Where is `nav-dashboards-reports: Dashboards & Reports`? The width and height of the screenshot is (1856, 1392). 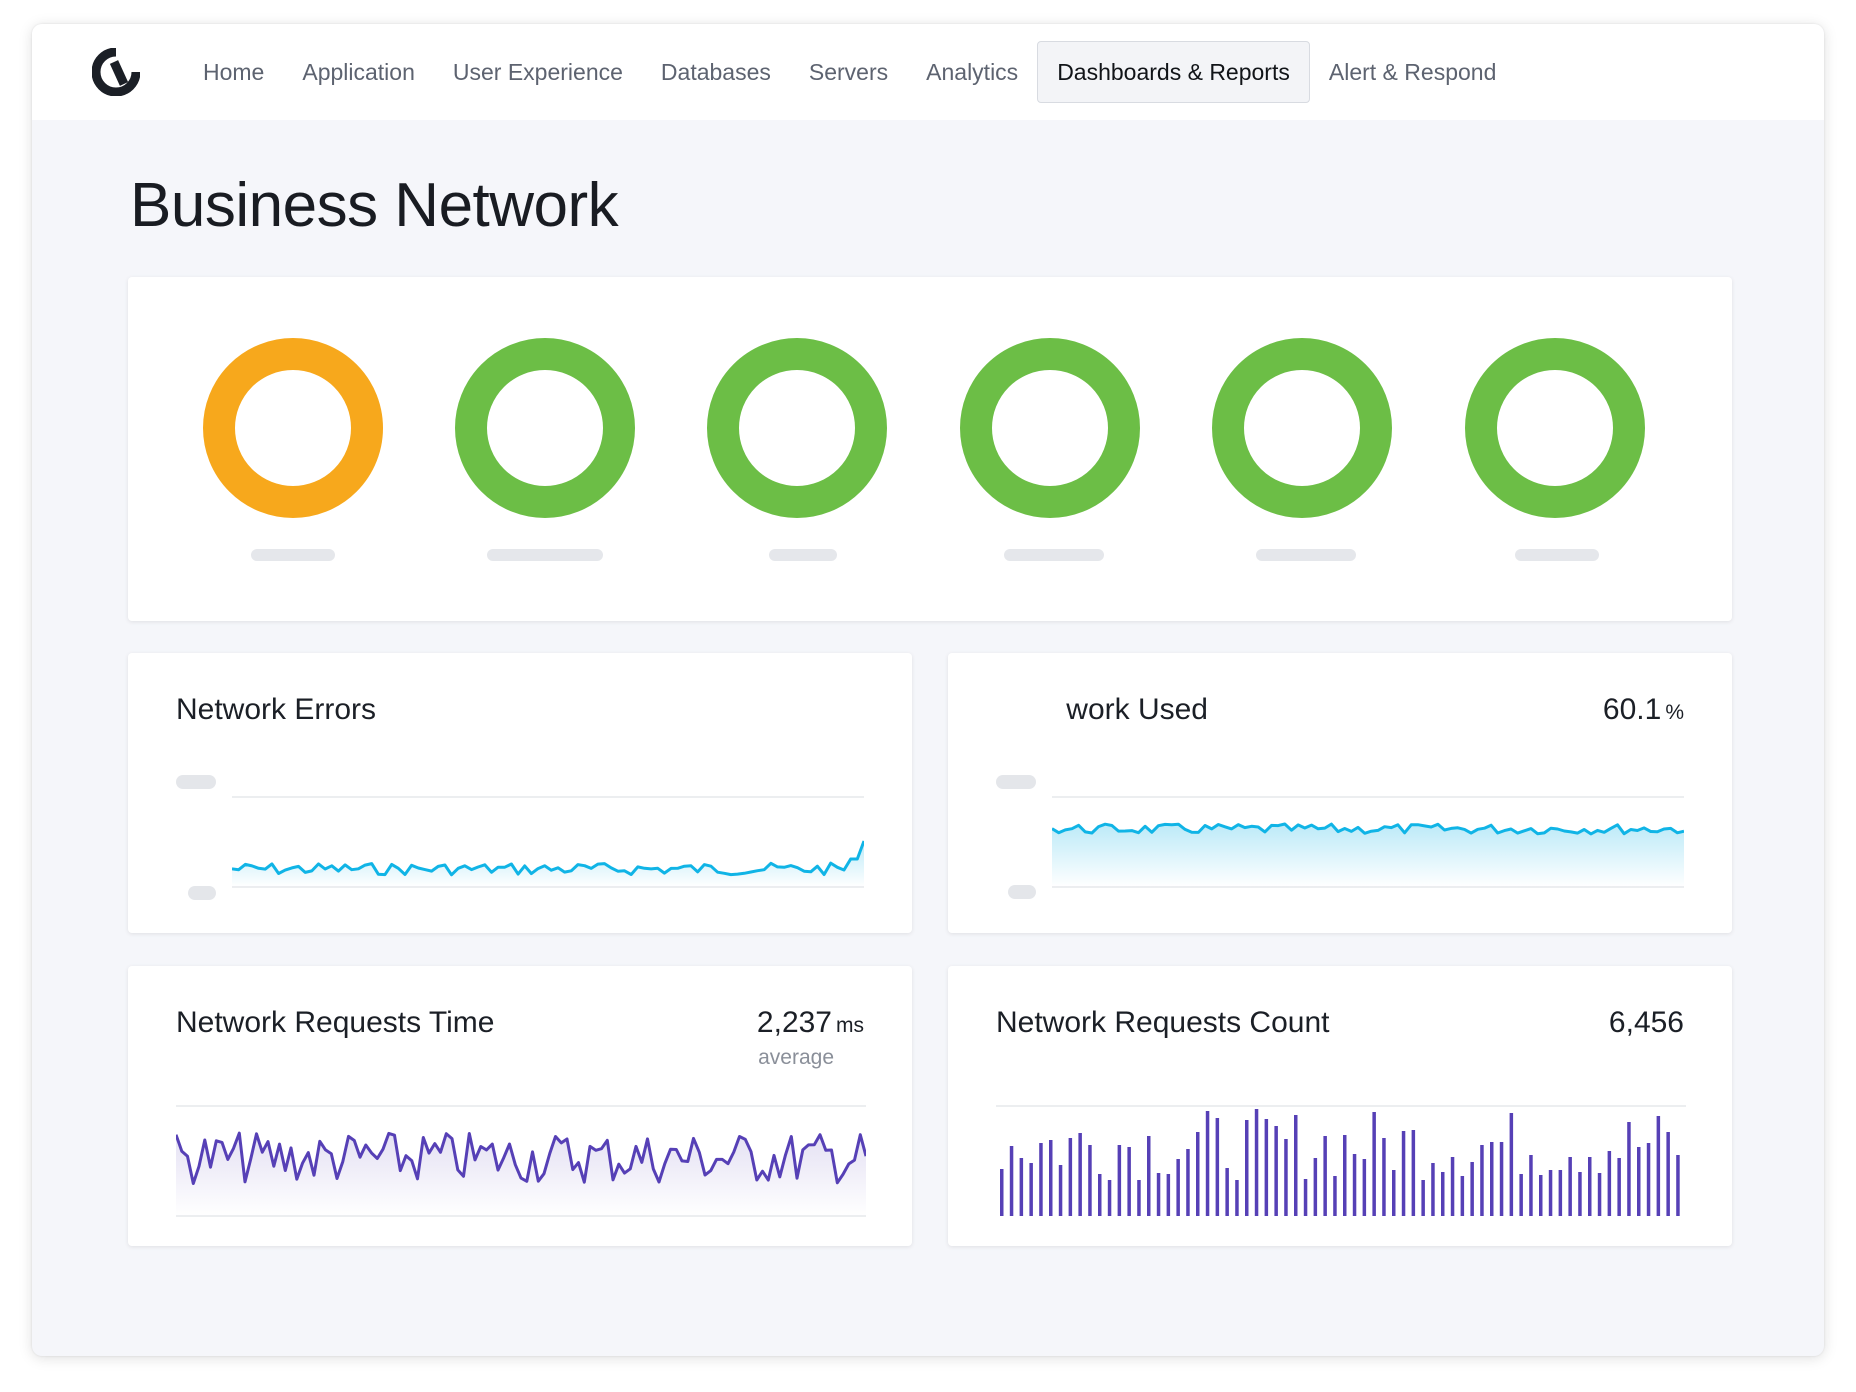 nav-dashboards-reports: Dashboards & Reports is located at coordinates (1173, 72).